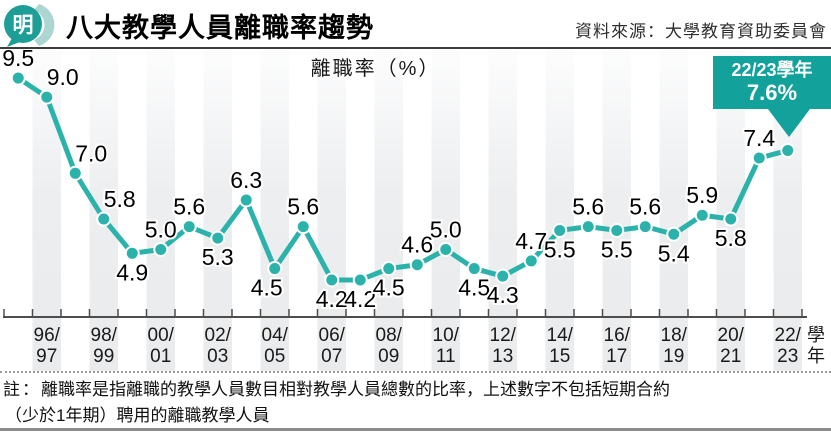 The height and width of the screenshot is (435, 831). I want to click on x-tick-label-06/07: 06/, so click(332, 335).